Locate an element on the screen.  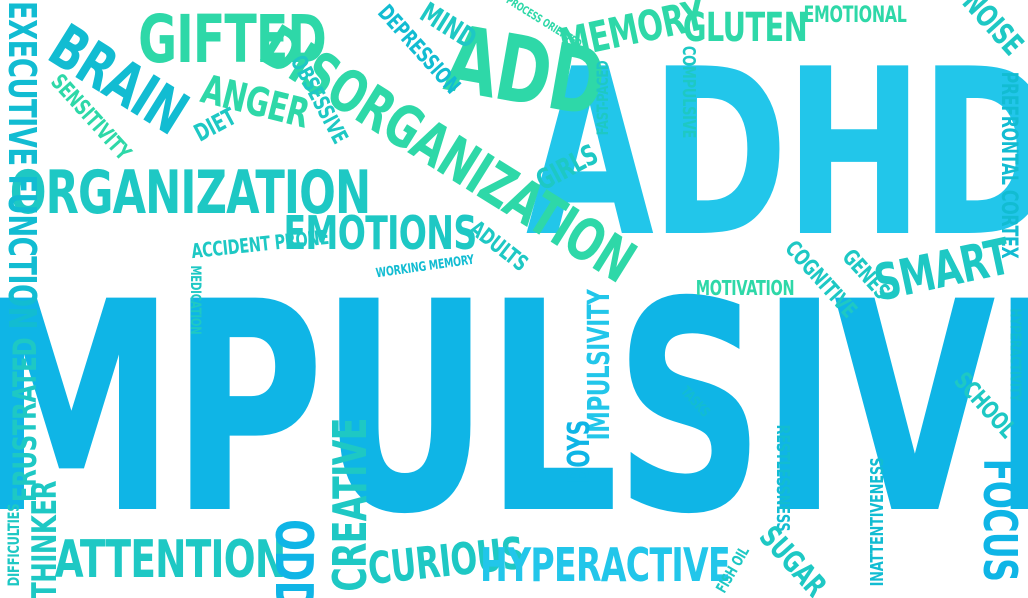
word-compulsive: COMPULSIVE is located at coordinates (688, 92).